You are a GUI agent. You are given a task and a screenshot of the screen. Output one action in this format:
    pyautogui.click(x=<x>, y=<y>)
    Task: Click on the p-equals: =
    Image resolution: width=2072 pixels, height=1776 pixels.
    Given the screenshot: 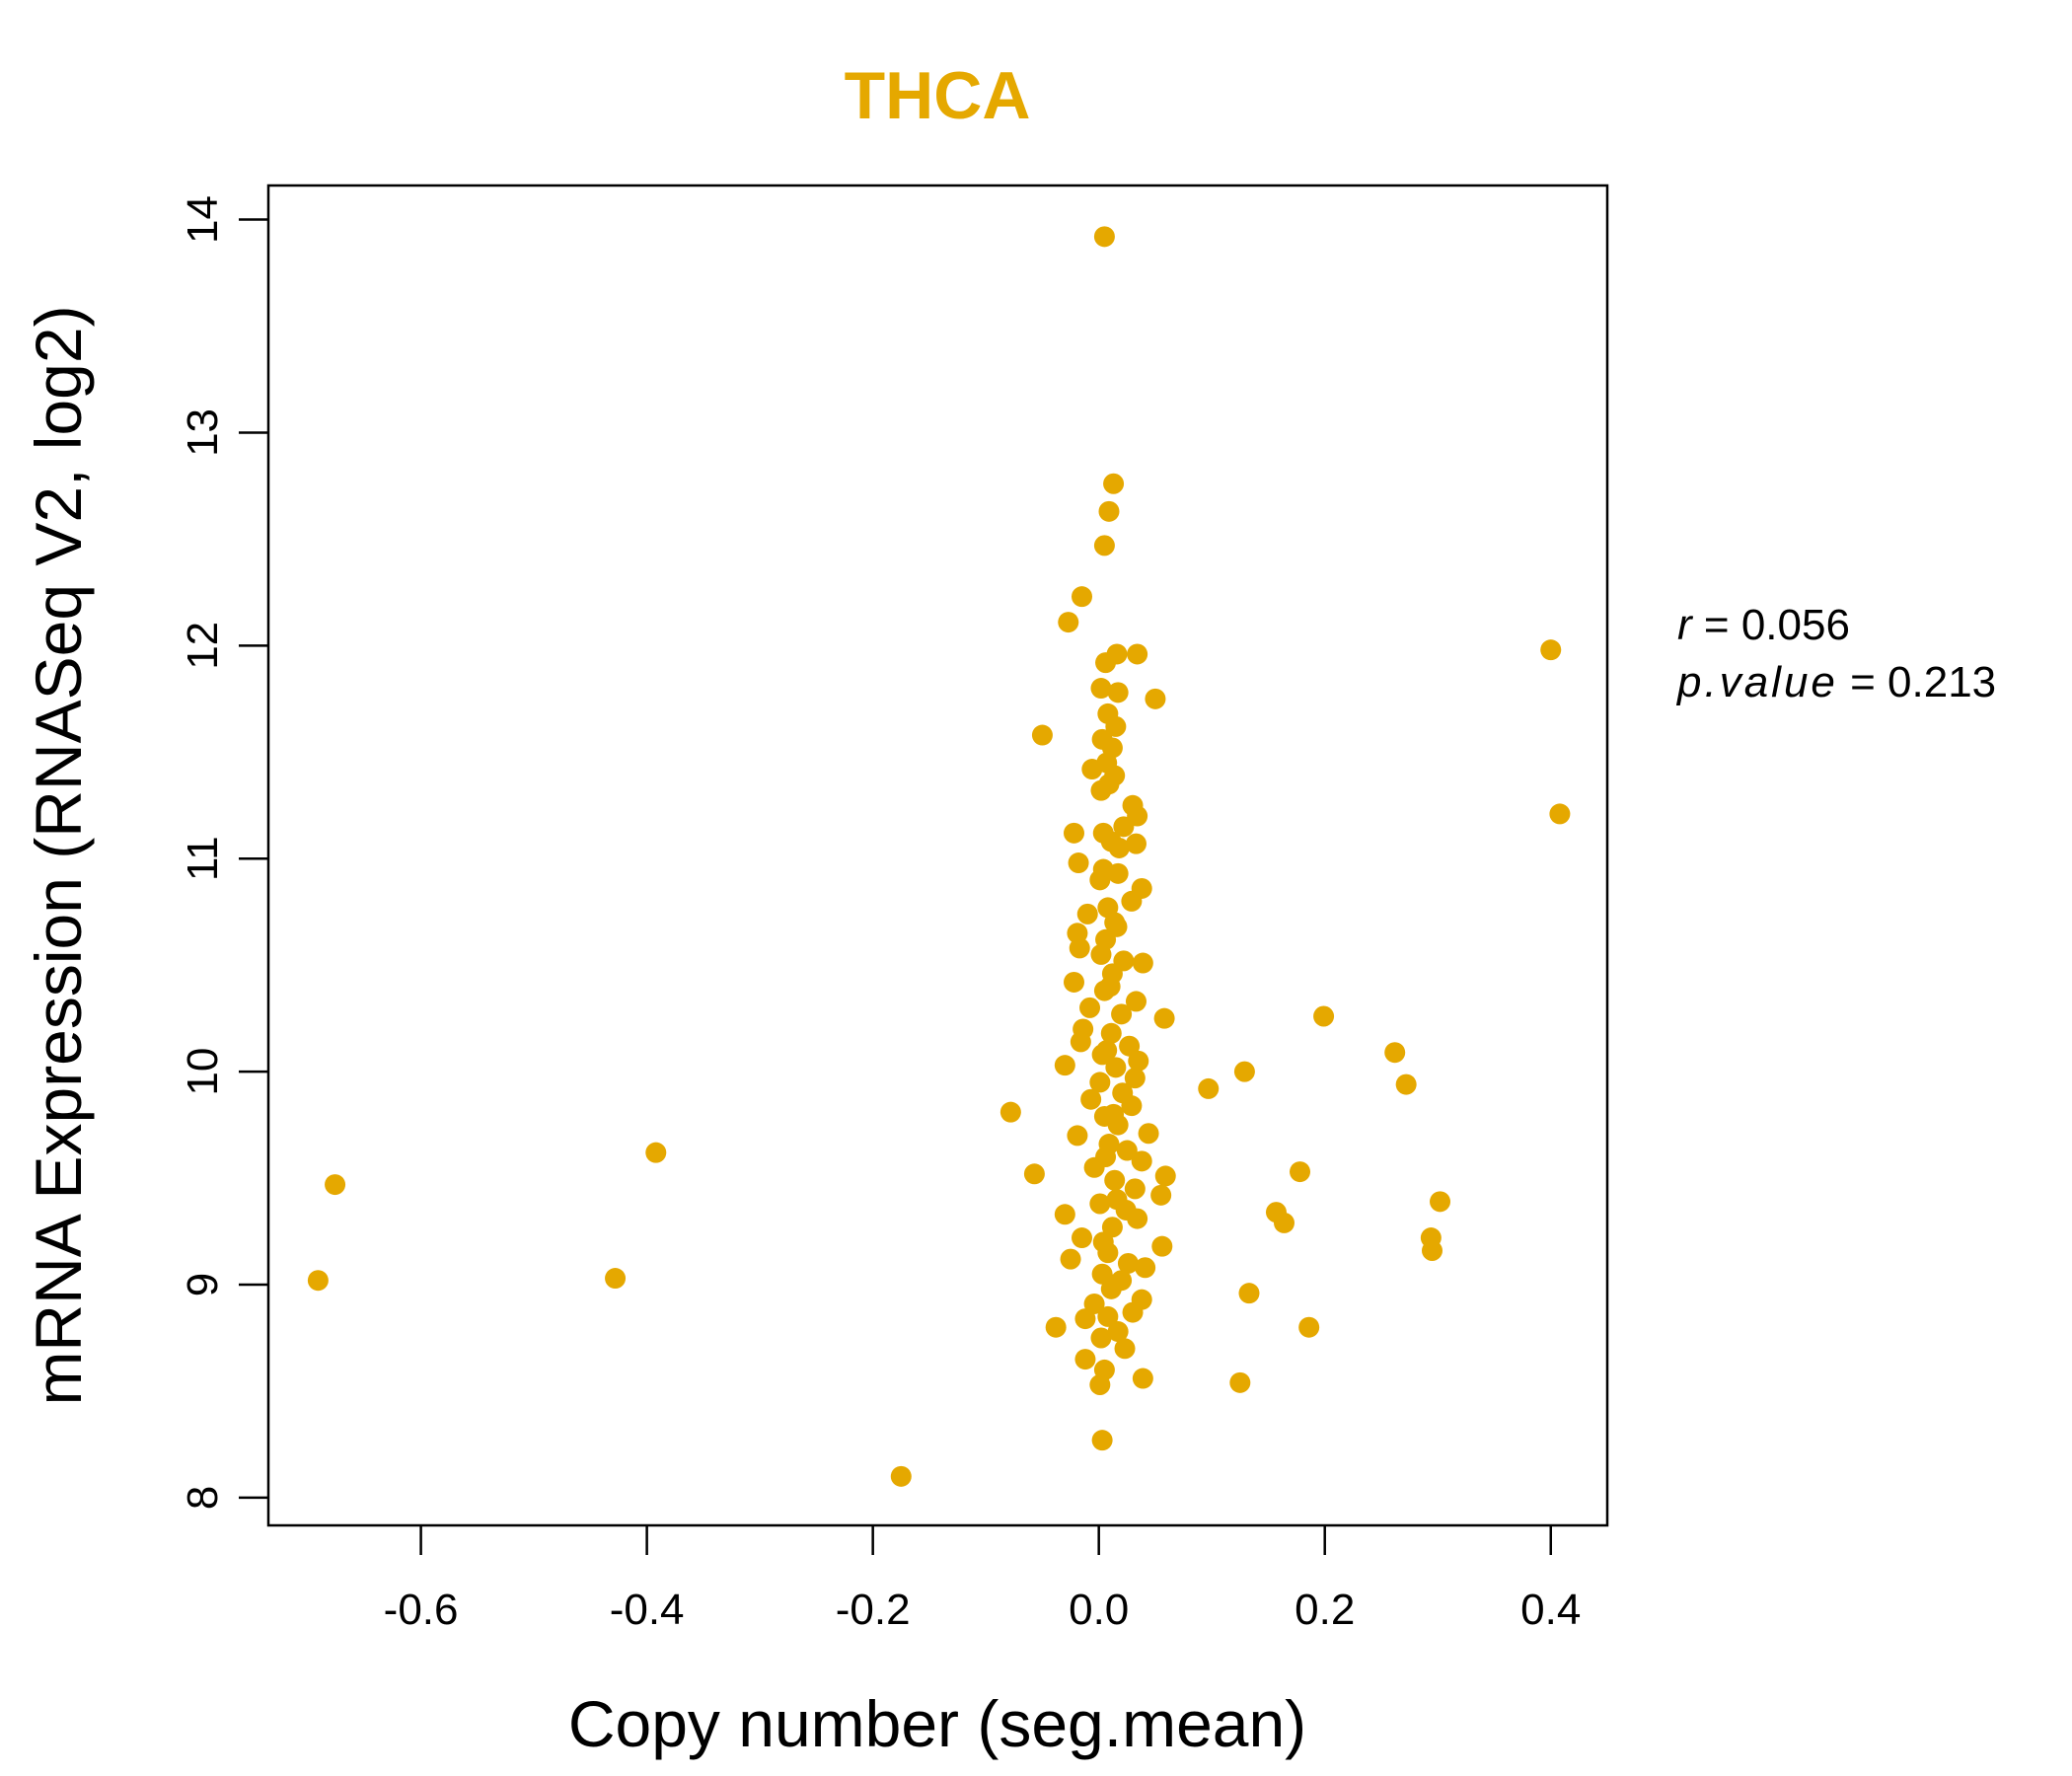 What is the action you would take?
    pyautogui.click(x=1869, y=682)
    